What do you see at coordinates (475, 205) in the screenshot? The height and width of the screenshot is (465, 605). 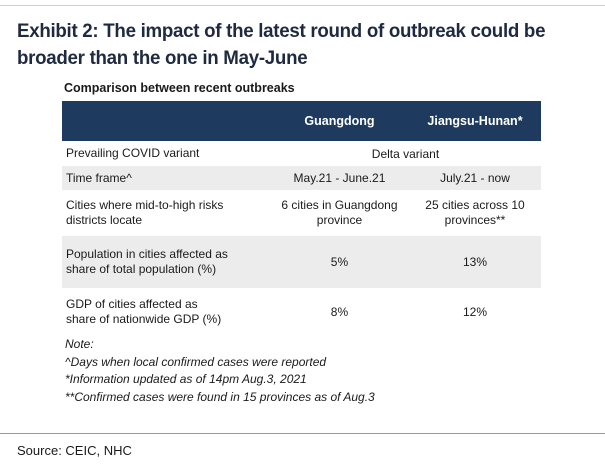 I see `cell-line: 25 cities across 10` at bounding box center [475, 205].